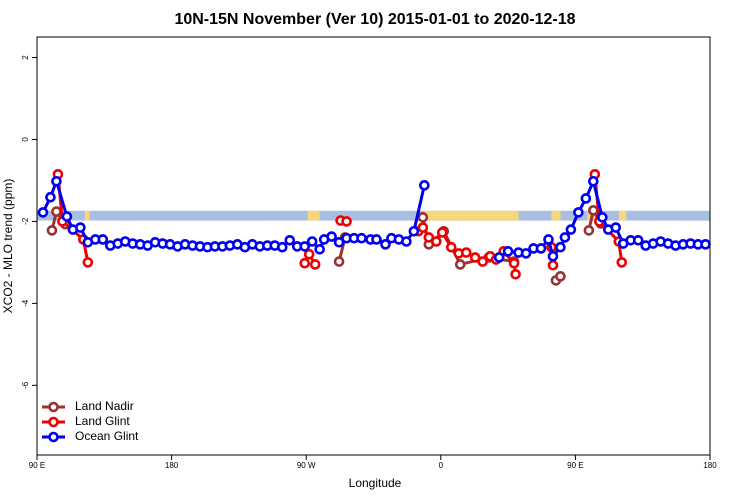  I want to click on x-axis-label: Longitude, so click(375, 483).